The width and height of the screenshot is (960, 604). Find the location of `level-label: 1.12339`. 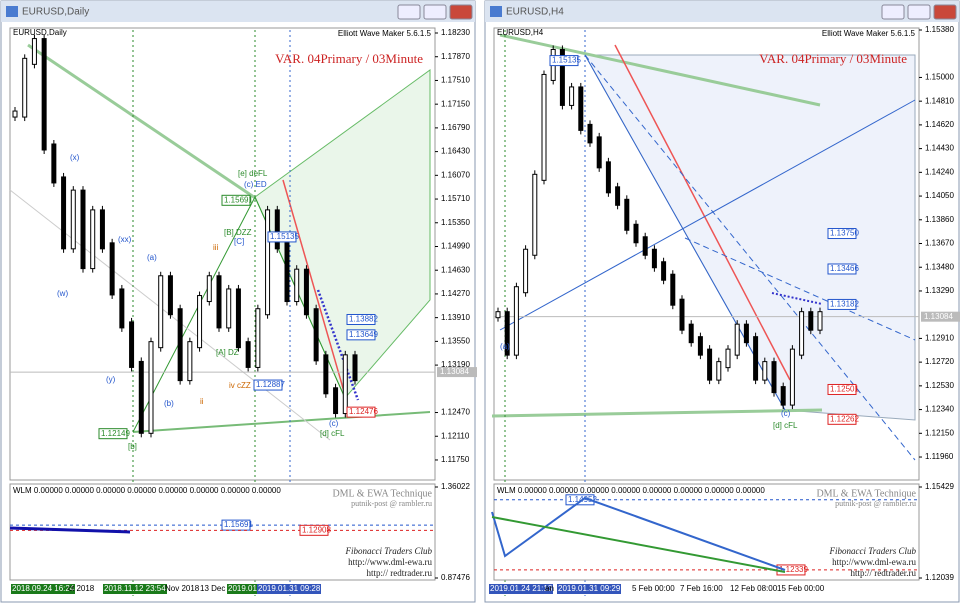

level-label: 1.12339 is located at coordinates (793, 569).